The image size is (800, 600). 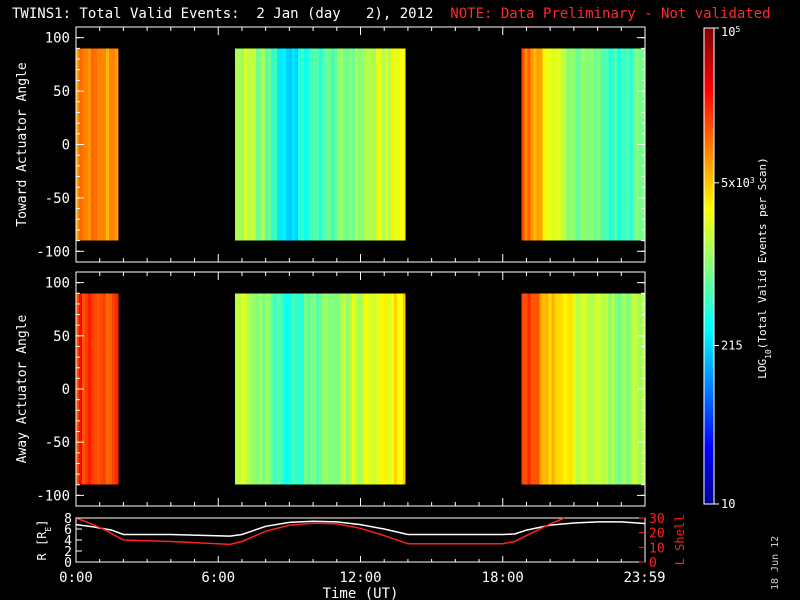 I want to click on y-tick-label: -50, so click(x=57, y=199).